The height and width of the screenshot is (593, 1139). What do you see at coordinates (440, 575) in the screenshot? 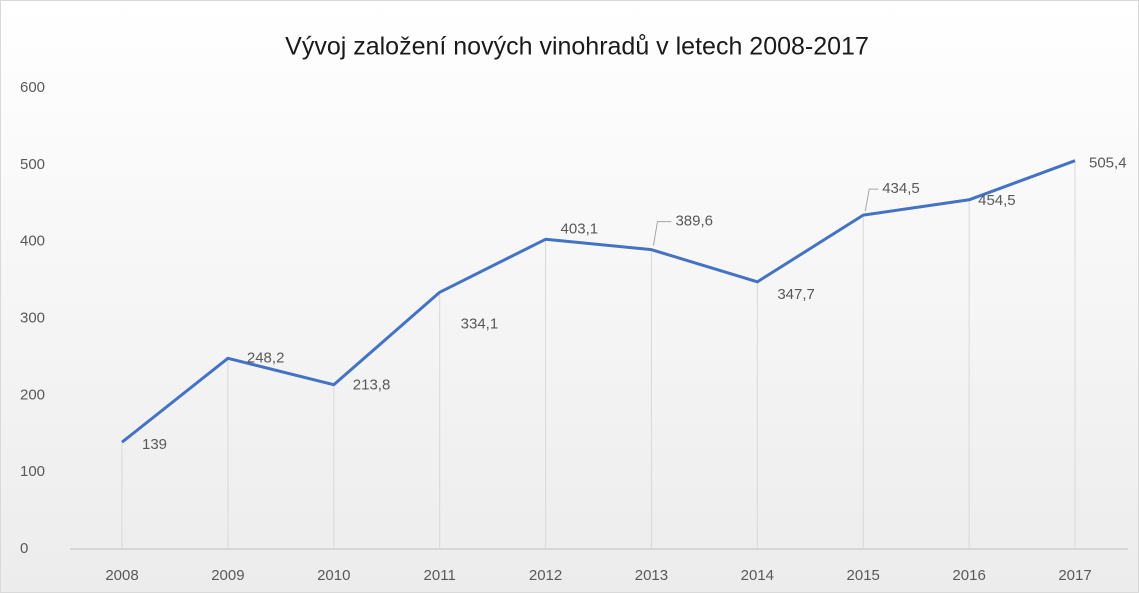
I see `x-tick-label: 2011` at bounding box center [440, 575].